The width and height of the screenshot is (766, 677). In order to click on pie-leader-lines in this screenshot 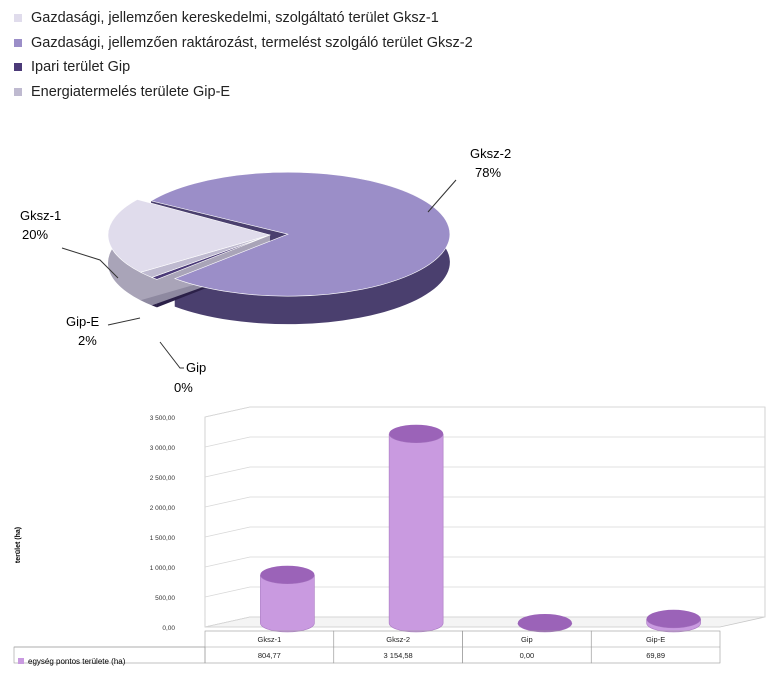, I will do `click(259, 274)`.